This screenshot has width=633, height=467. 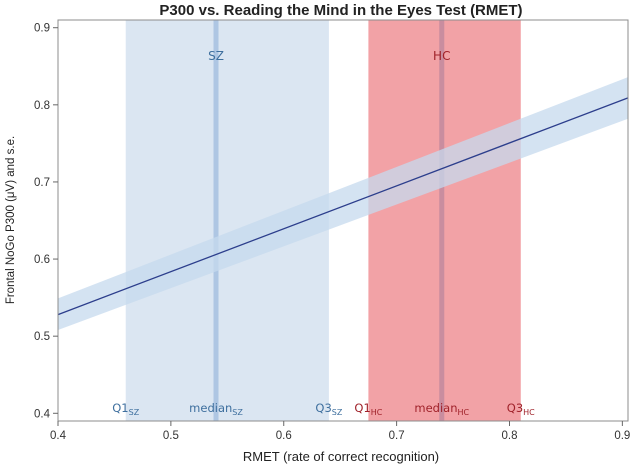 What do you see at coordinates (216, 409) in the screenshot?
I see `quartile-label-median-sz: medianSZ` at bounding box center [216, 409].